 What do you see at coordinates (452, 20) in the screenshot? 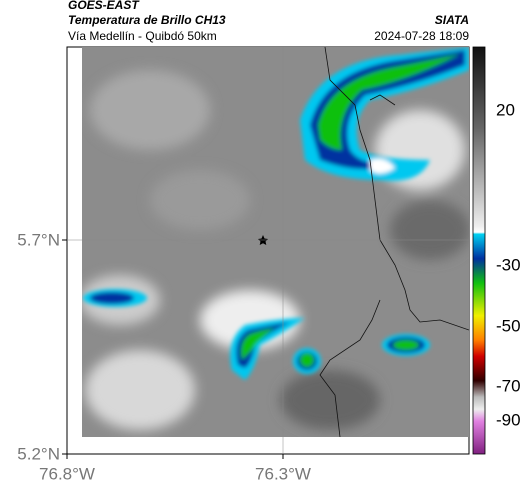
I see `source: SIATA` at bounding box center [452, 20].